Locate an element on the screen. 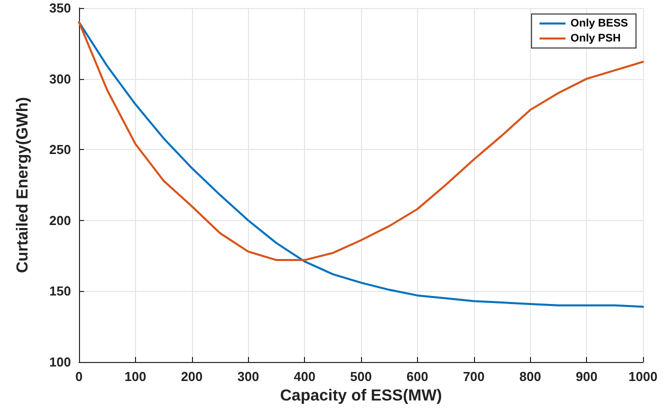 Image resolution: width=666 pixels, height=418 pixels. x-tick-label: 100 is located at coordinates (135, 376).